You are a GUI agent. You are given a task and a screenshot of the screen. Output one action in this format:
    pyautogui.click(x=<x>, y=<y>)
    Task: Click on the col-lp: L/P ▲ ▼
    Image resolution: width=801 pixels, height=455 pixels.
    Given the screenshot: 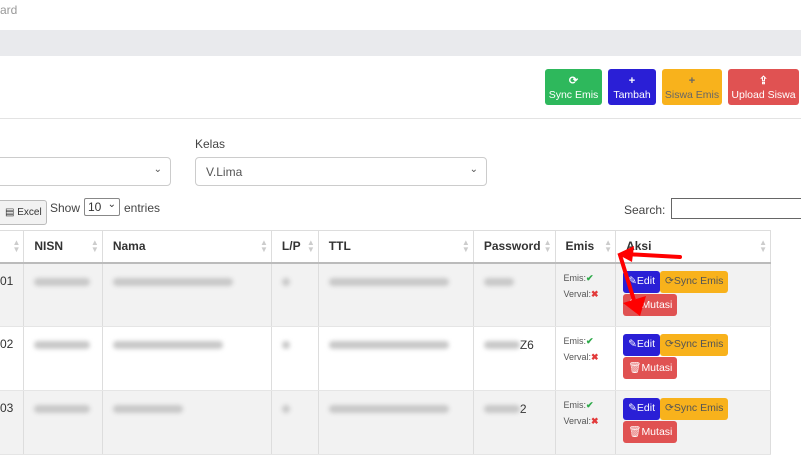 What is the action you would take?
    pyautogui.click(x=295, y=247)
    